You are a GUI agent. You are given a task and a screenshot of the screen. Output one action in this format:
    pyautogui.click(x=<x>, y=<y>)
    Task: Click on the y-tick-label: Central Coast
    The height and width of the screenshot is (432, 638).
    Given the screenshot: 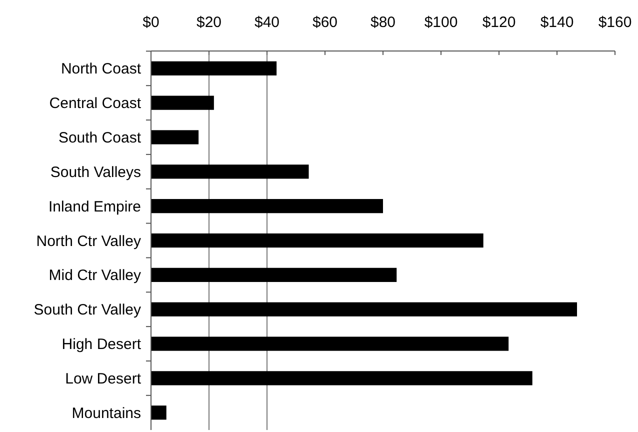 What is the action you would take?
    pyautogui.click(x=95, y=103)
    